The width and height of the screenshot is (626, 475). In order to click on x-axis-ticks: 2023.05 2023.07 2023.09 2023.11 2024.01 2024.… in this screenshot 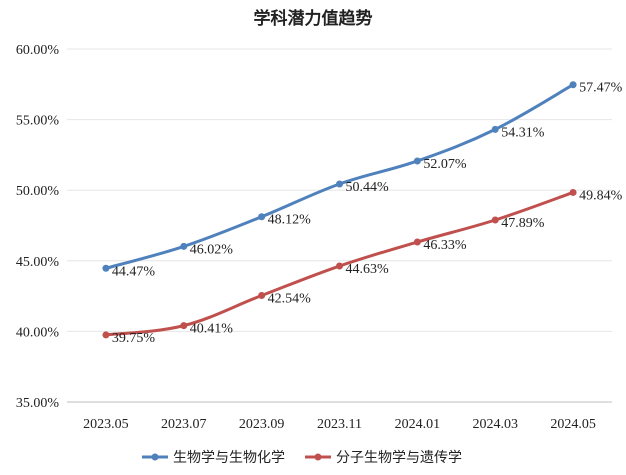, I will do `click(339, 424)`.